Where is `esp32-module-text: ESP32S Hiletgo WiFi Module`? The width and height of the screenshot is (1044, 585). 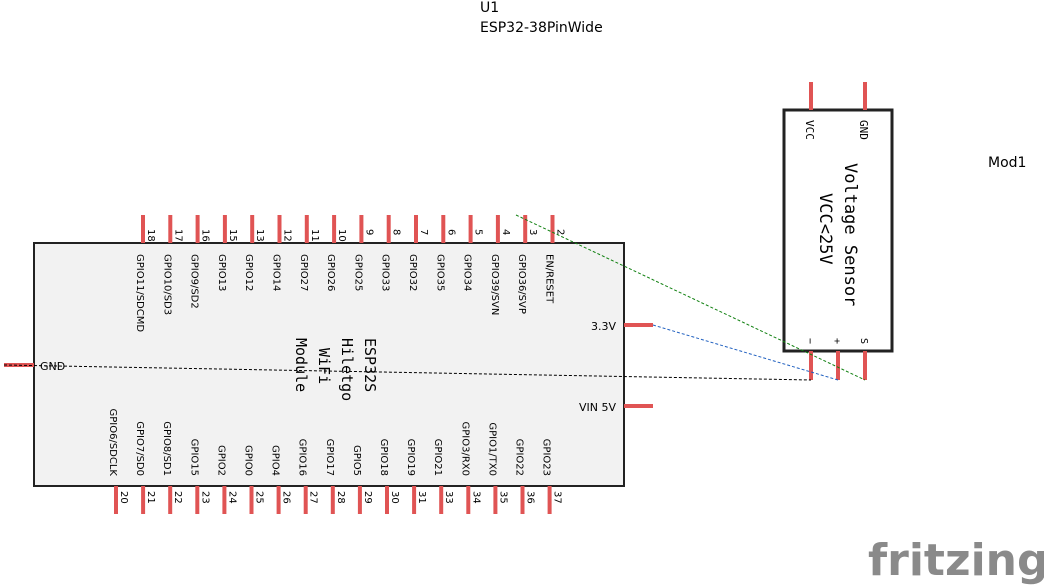 esp32-module-text: ESP32S Hiletgo WiFi Module is located at coordinates (335, 369).